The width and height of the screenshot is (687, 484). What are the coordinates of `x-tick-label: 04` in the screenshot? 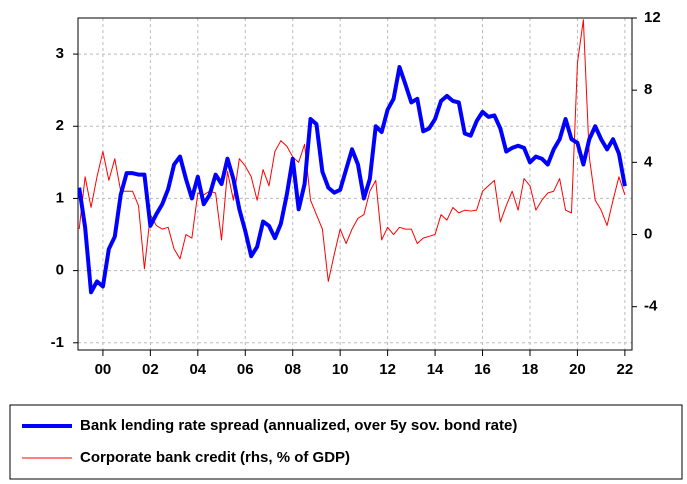 It's located at (197, 369).